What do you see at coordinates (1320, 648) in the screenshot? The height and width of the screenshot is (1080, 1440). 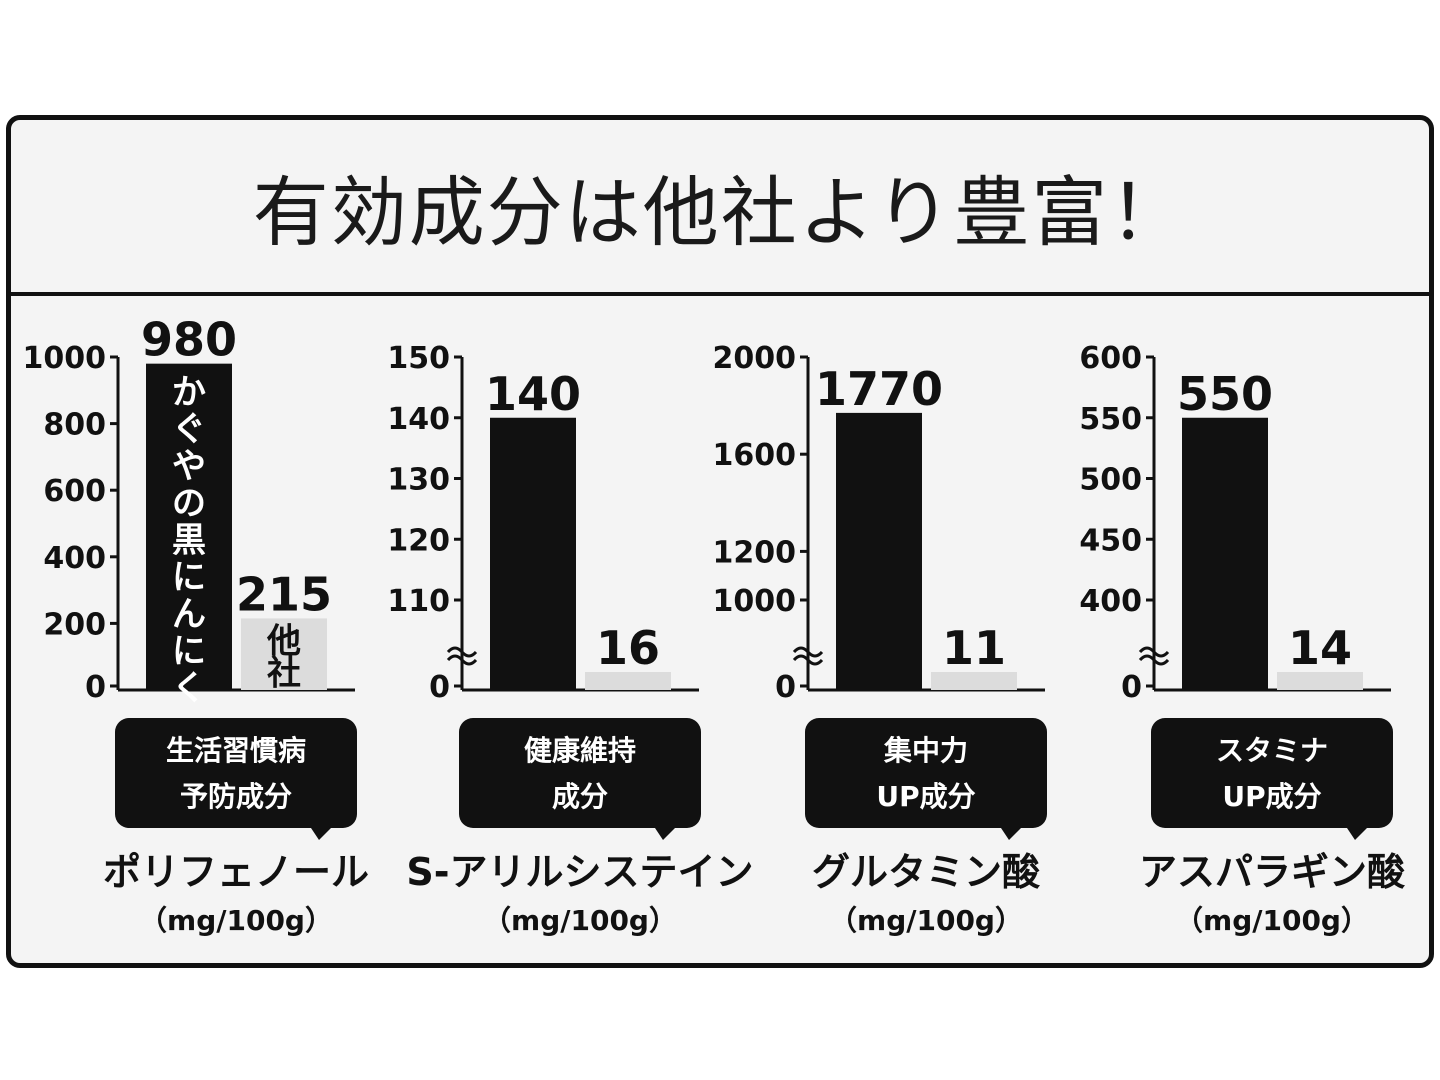 I see `value-label: 14` at bounding box center [1320, 648].